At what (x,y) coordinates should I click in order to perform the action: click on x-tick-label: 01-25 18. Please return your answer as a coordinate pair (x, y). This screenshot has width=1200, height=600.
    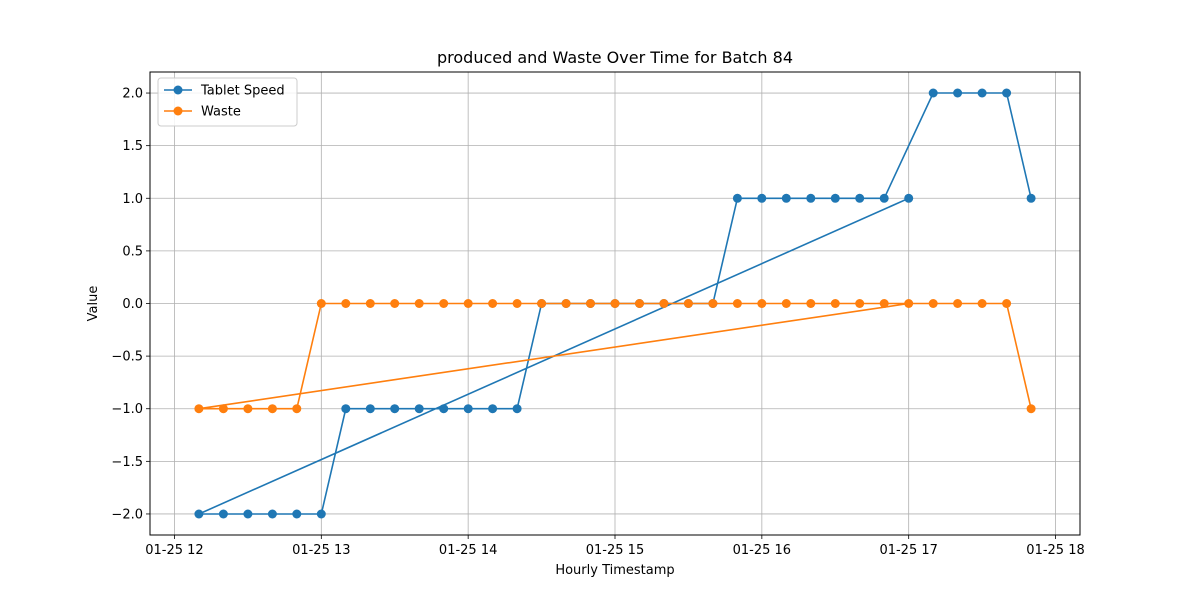
    Looking at the image, I should click on (1055, 550).